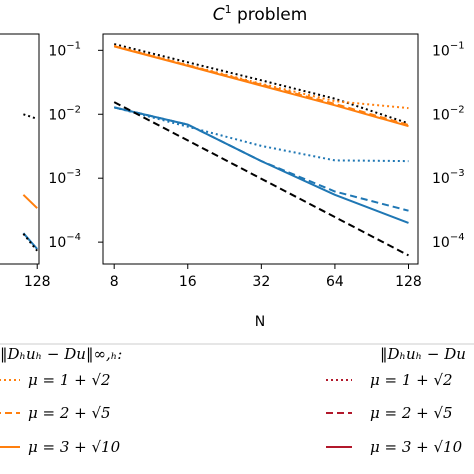 The image size is (474, 474). What do you see at coordinates (74, 447) in the screenshot?
I see `left-legend-label: μ = 3 + √10` at bounding box center [74, 447].